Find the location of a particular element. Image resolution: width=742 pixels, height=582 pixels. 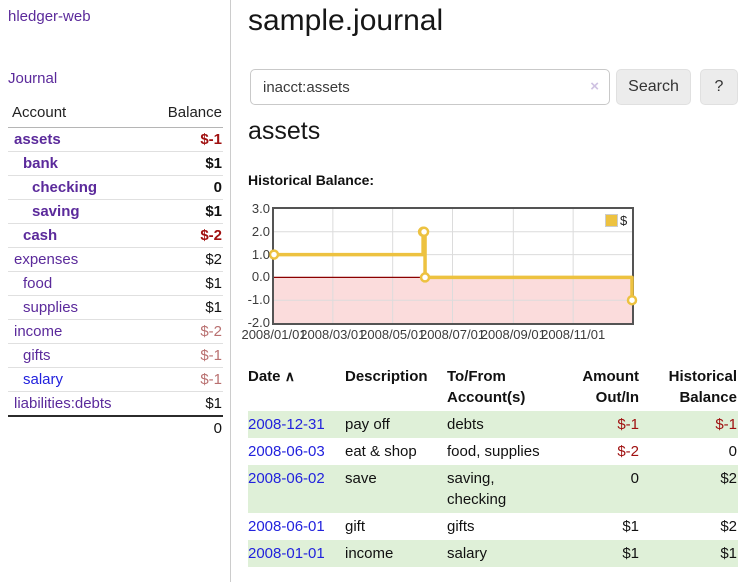

sidebar-account-link: cash is located at coordinates (40, 235).